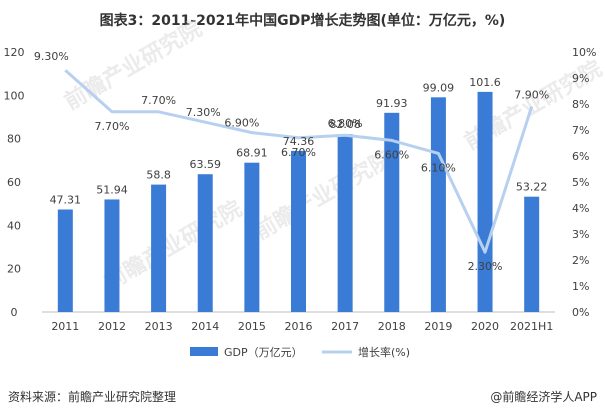  I want to click on y-left-tick-label: 0, so click(14, 312).